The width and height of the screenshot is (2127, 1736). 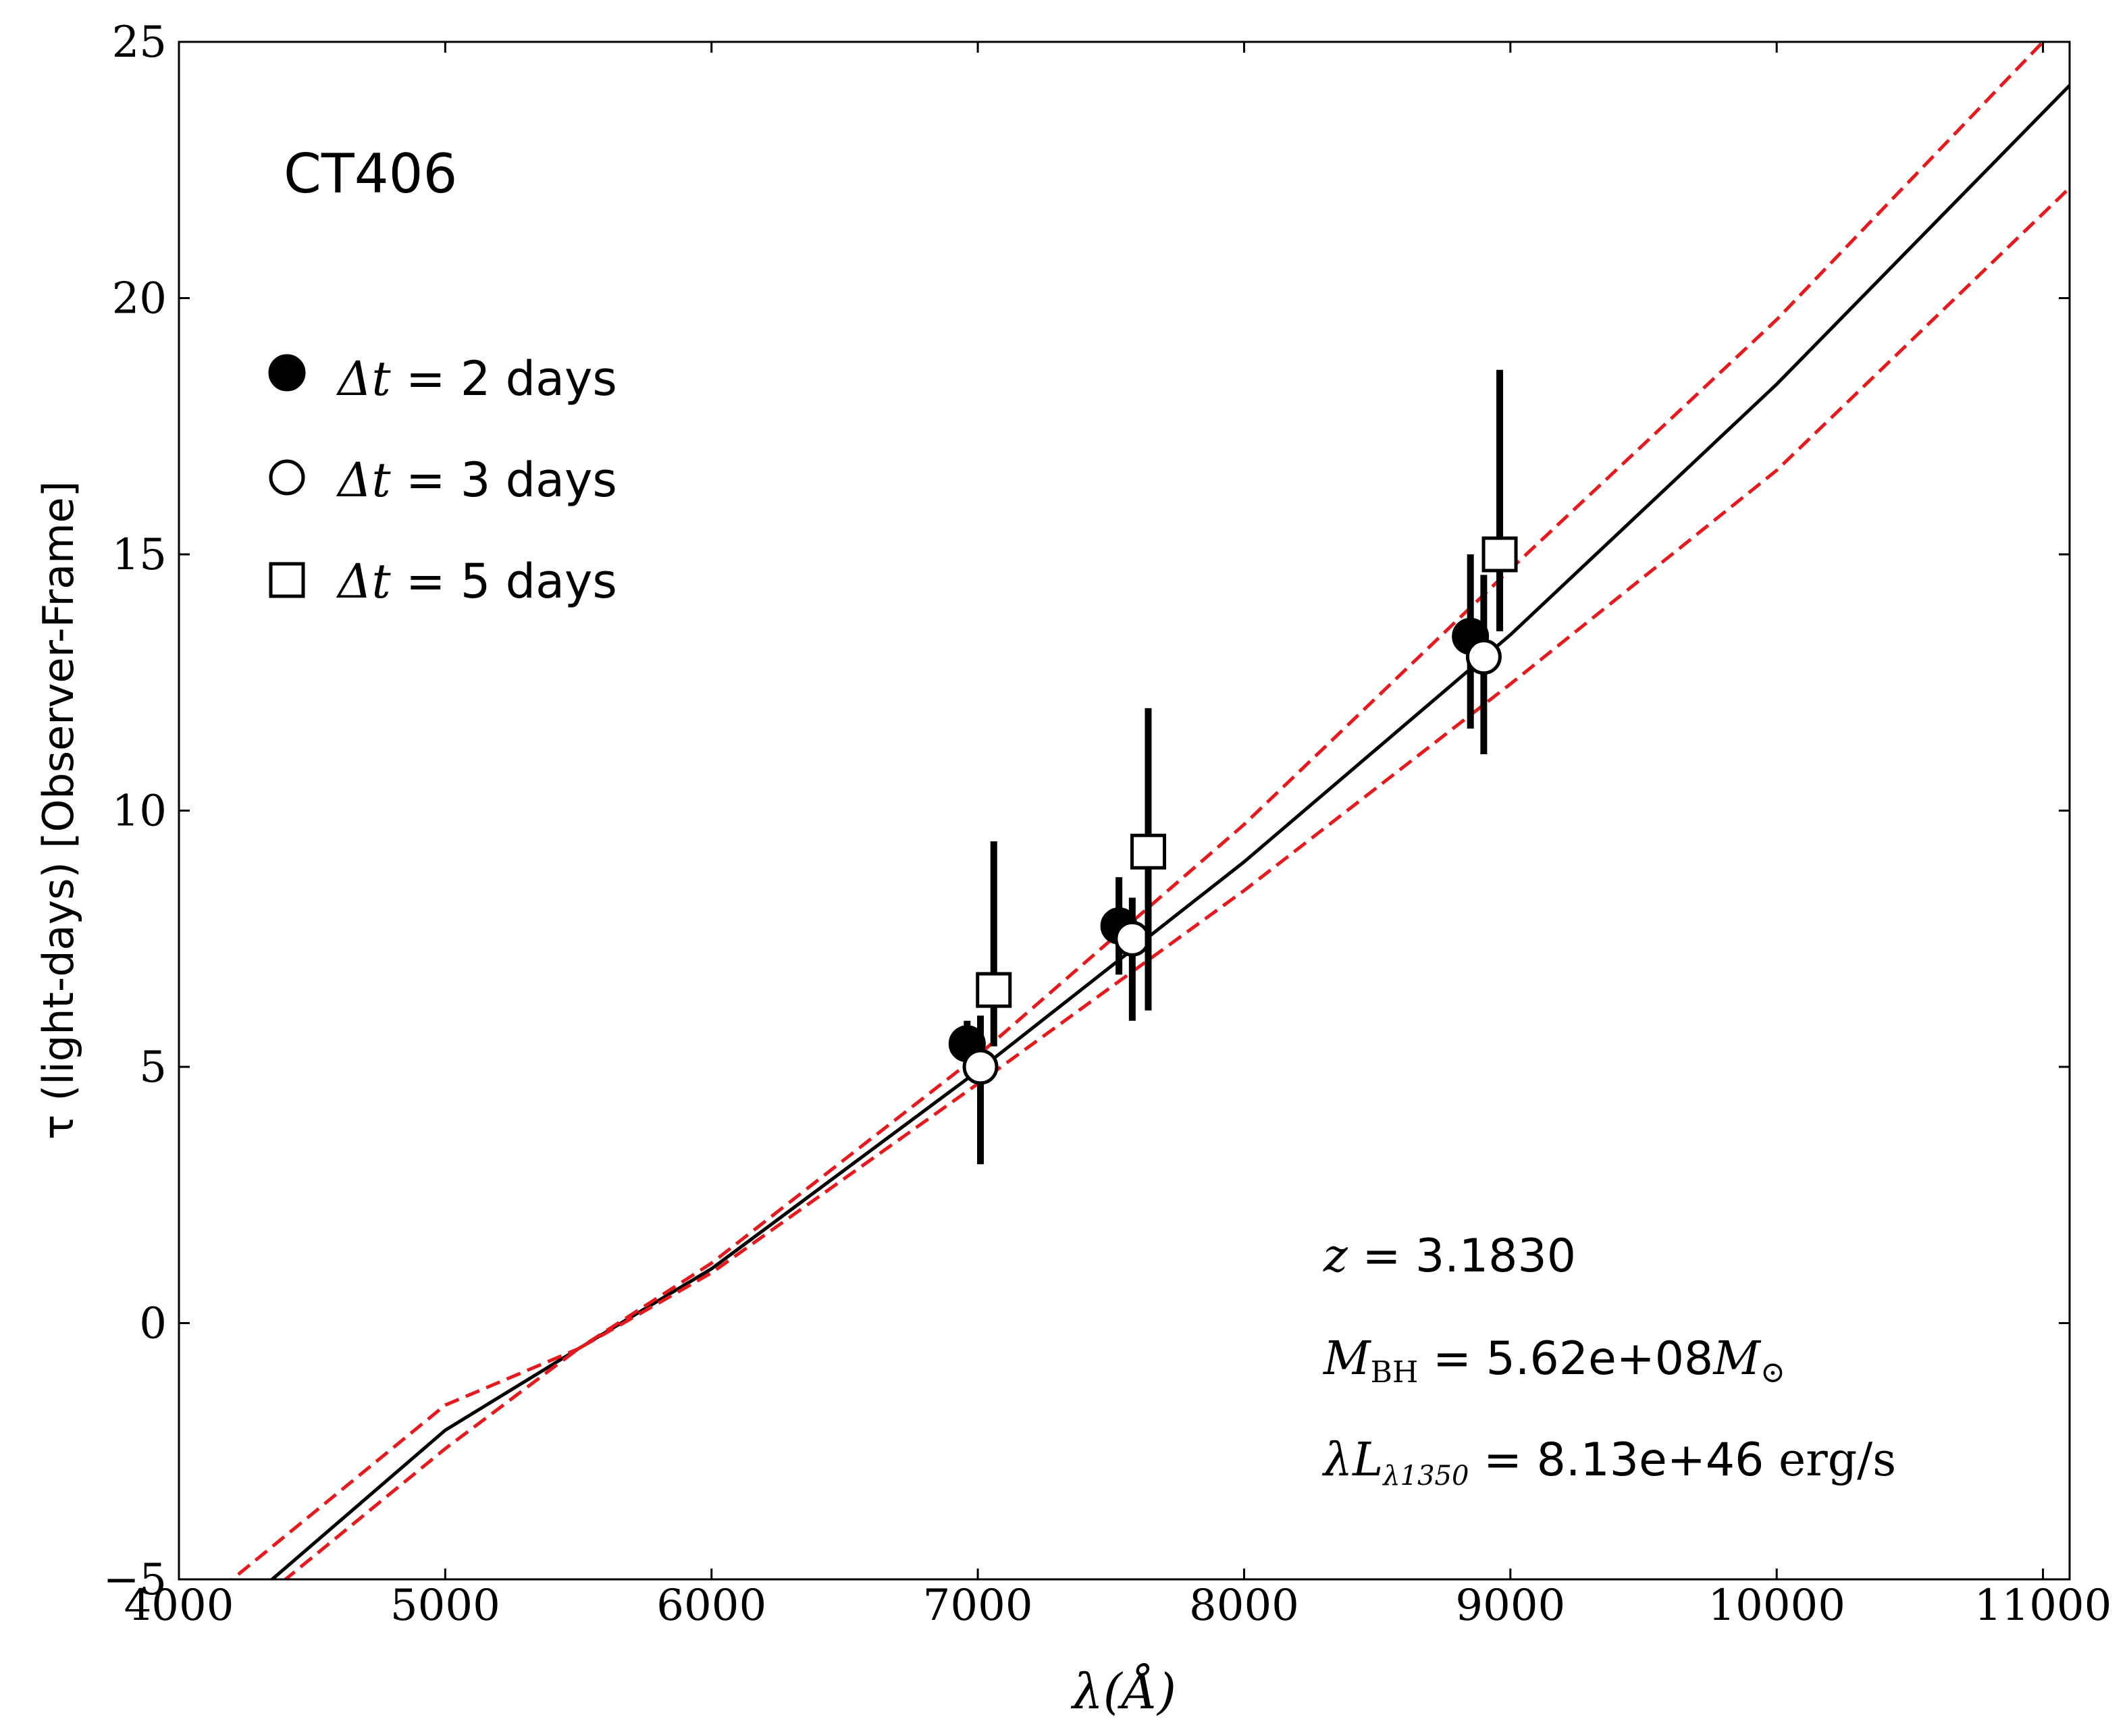 What do you see at coordinates (1244, 1606) in the screenshot?
I see `x-tick-label: 8000` at bounding box center [1244, 1606].